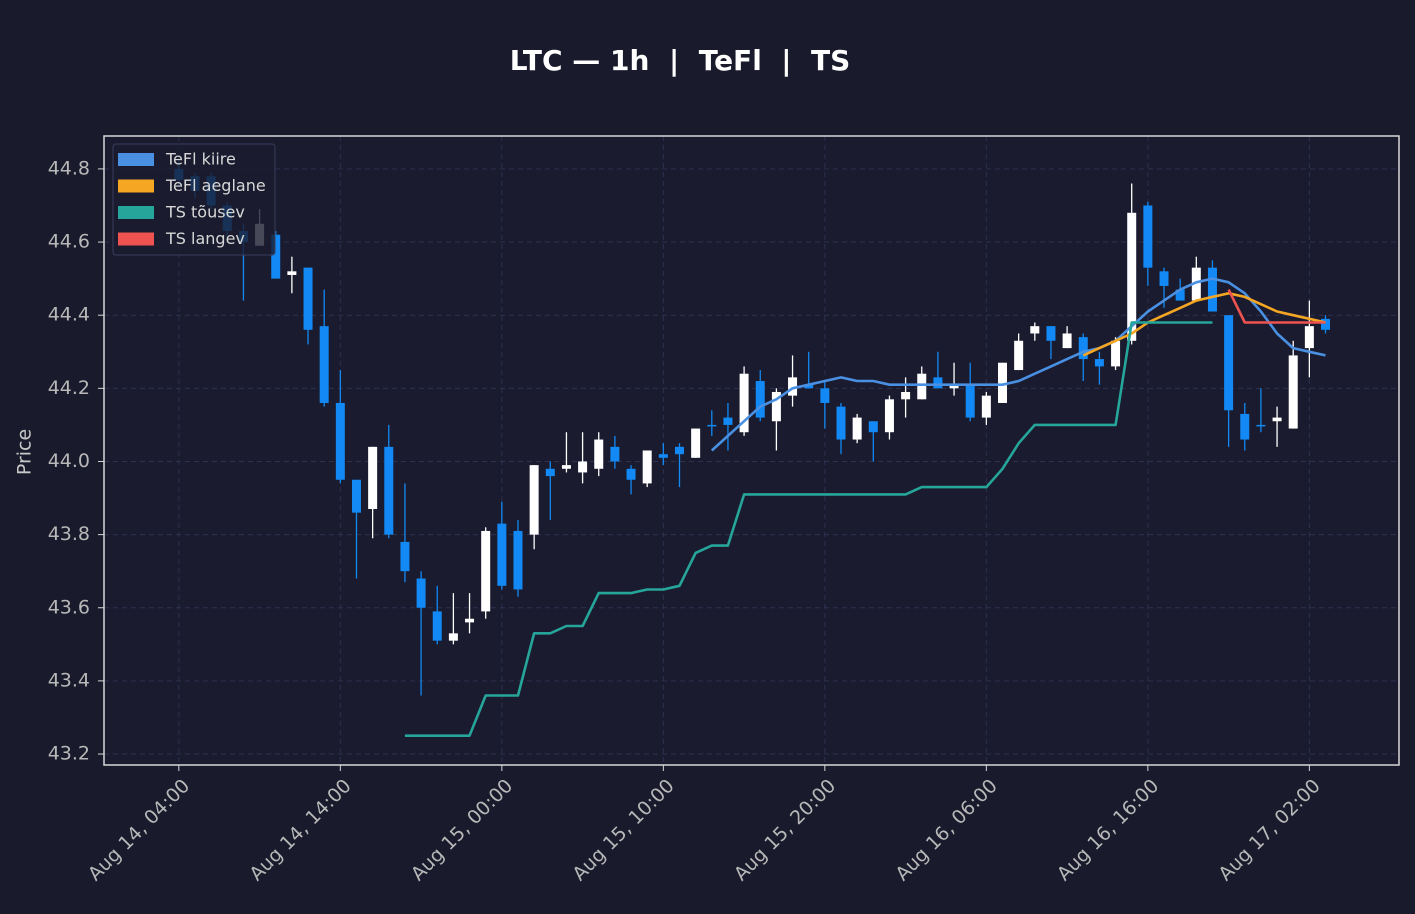 This screenshot has width=1415, height=914. I want to click on y-tick-label: 44.6, so click(69, 242).